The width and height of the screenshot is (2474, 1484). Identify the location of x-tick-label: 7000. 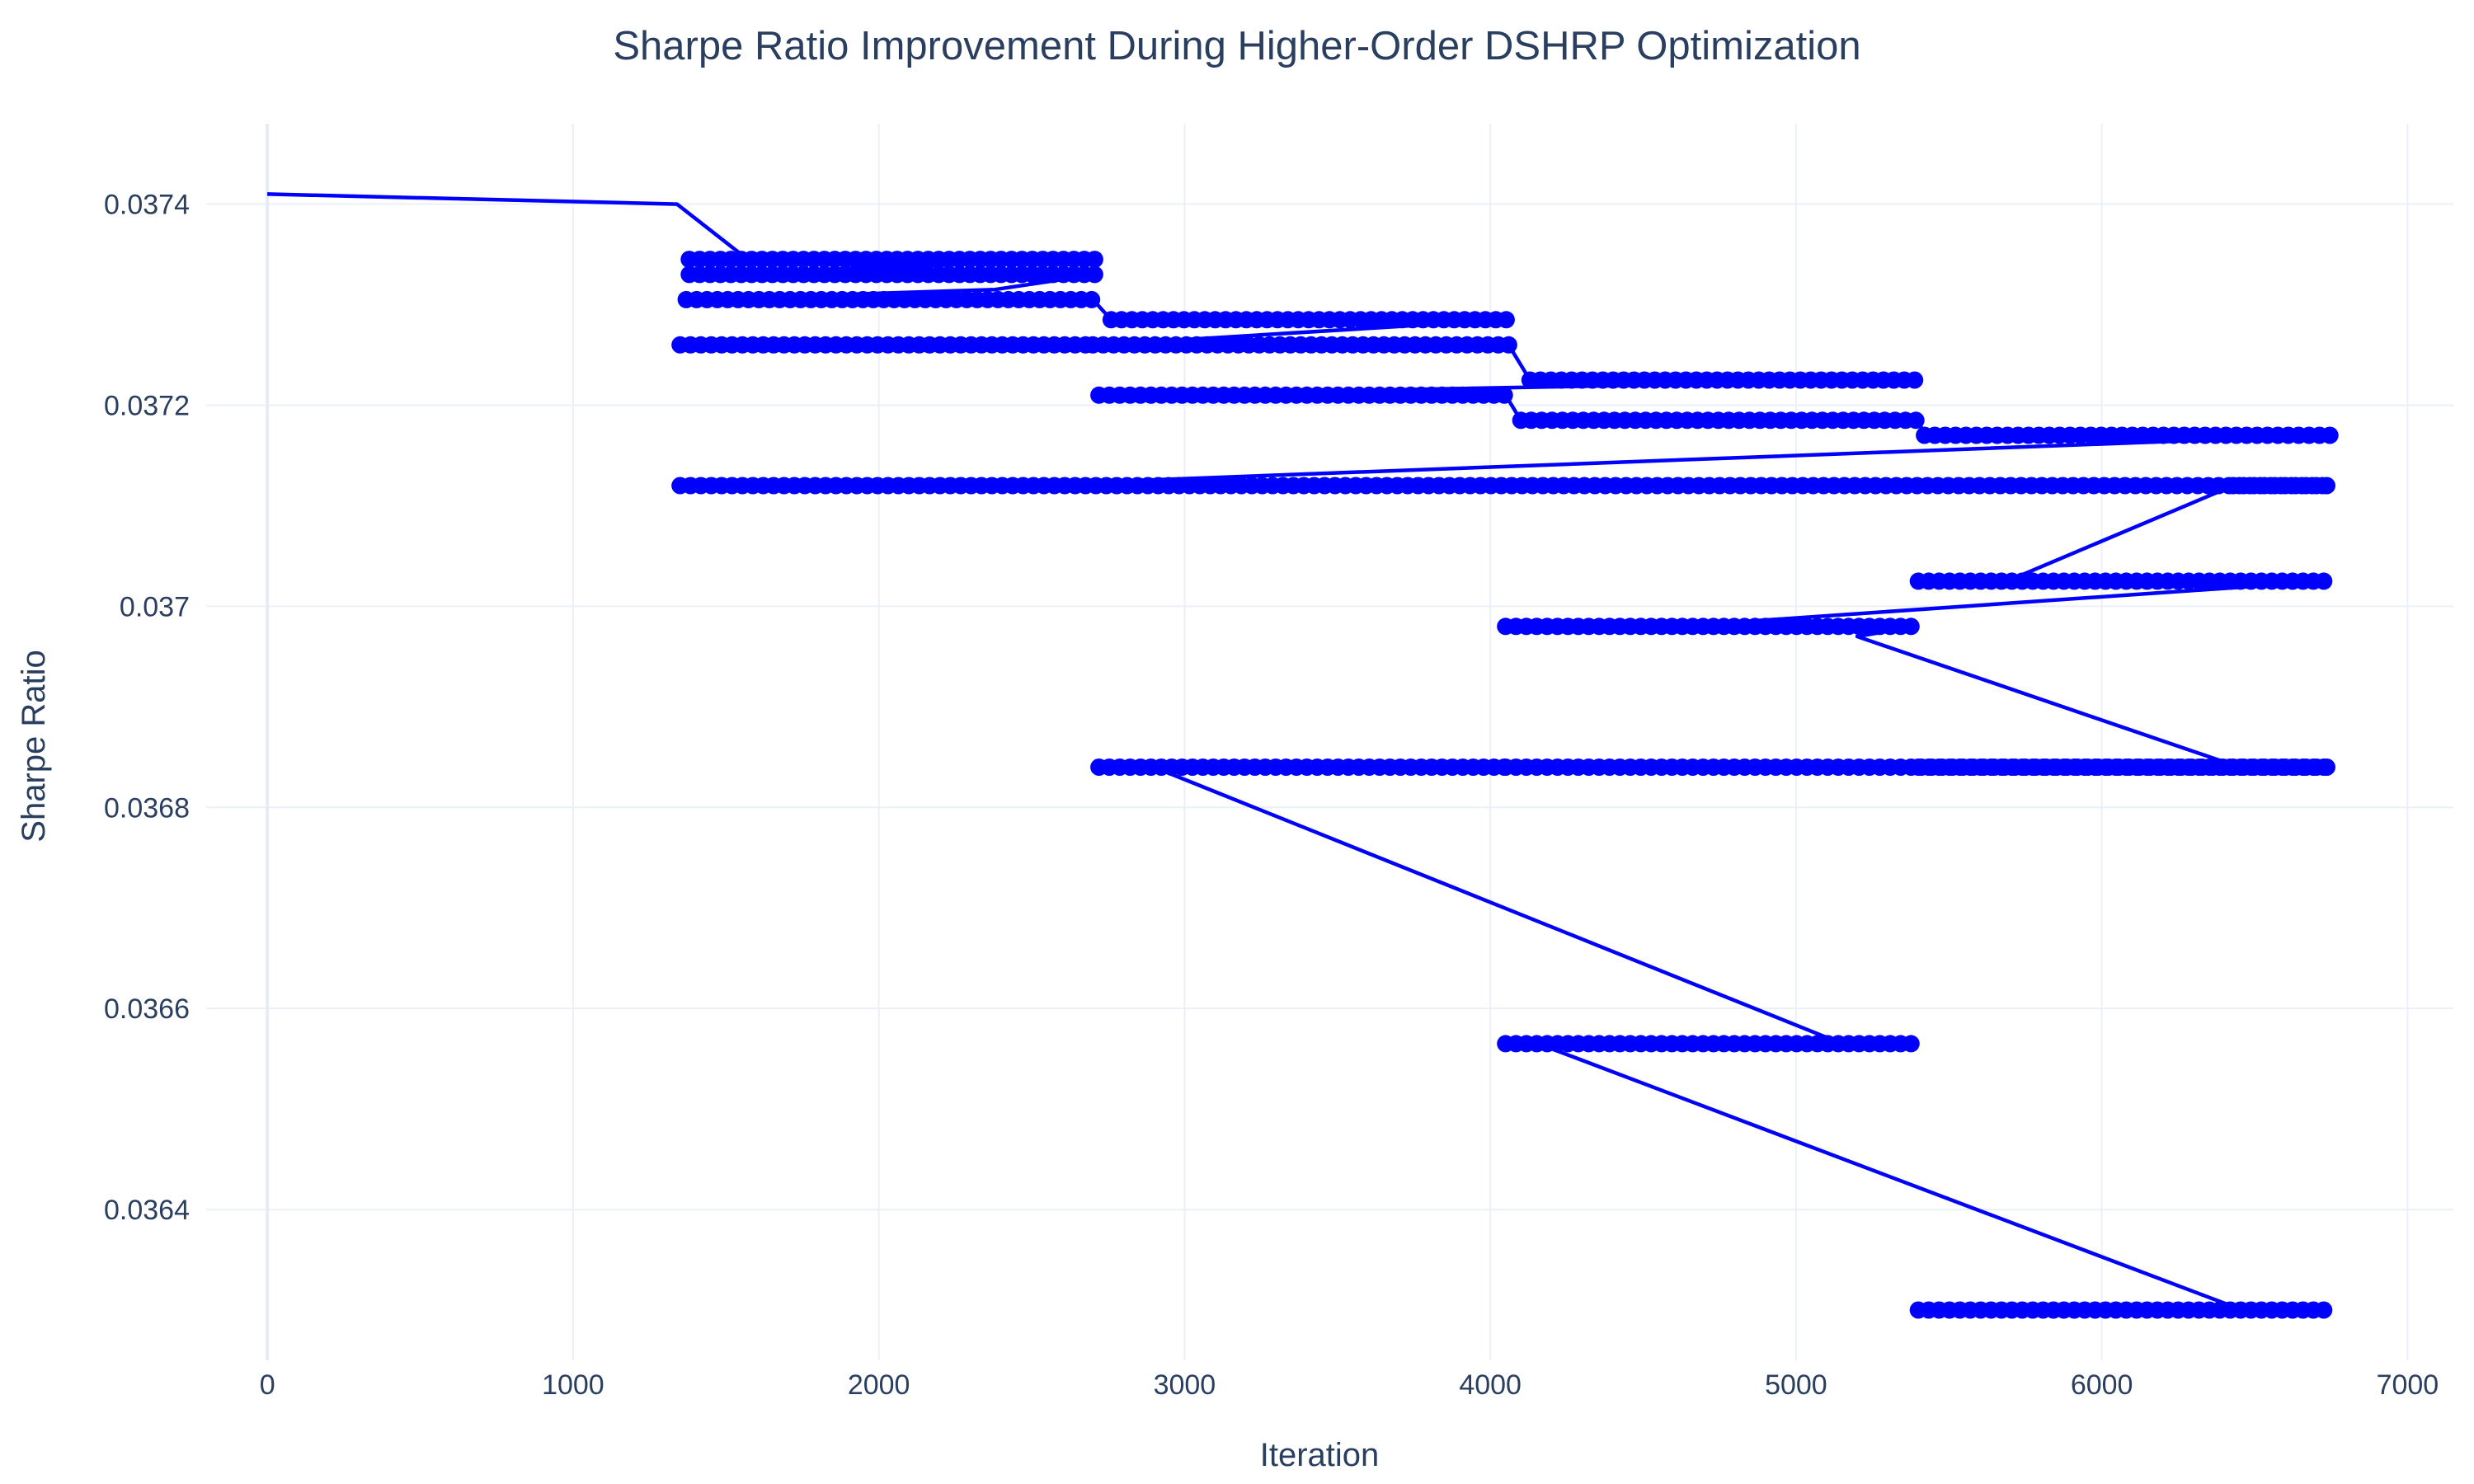
(2408, 1385).